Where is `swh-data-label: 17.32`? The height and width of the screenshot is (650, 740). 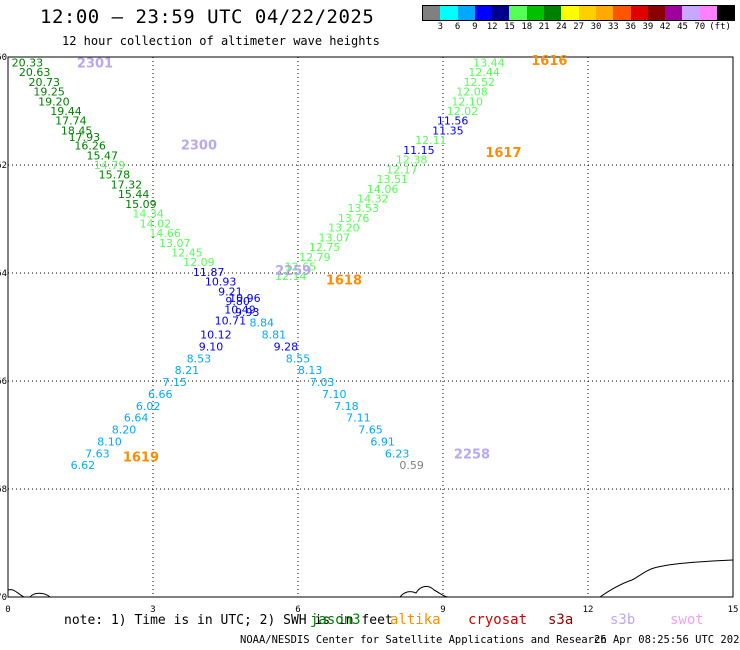
swh-data-label: 17.32 is located at coordinates (127, 184).